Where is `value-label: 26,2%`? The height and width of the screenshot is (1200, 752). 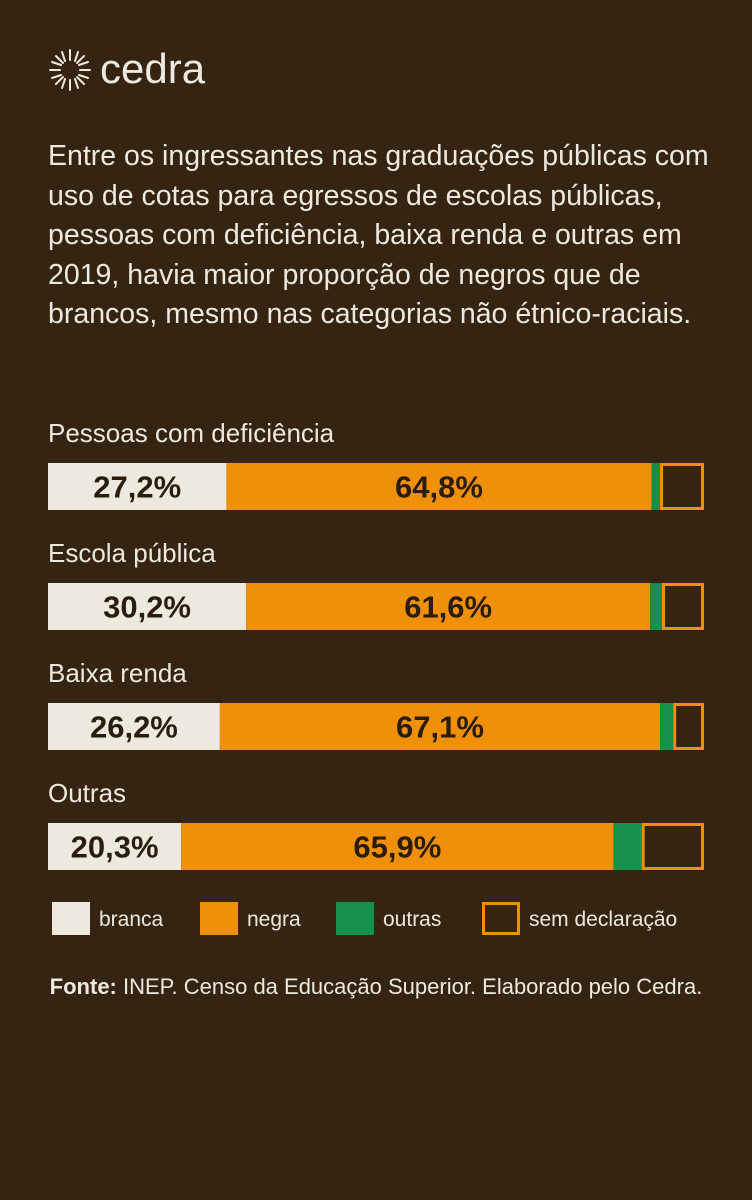 value-label: 26,2% is located at coordinates (134, 727).